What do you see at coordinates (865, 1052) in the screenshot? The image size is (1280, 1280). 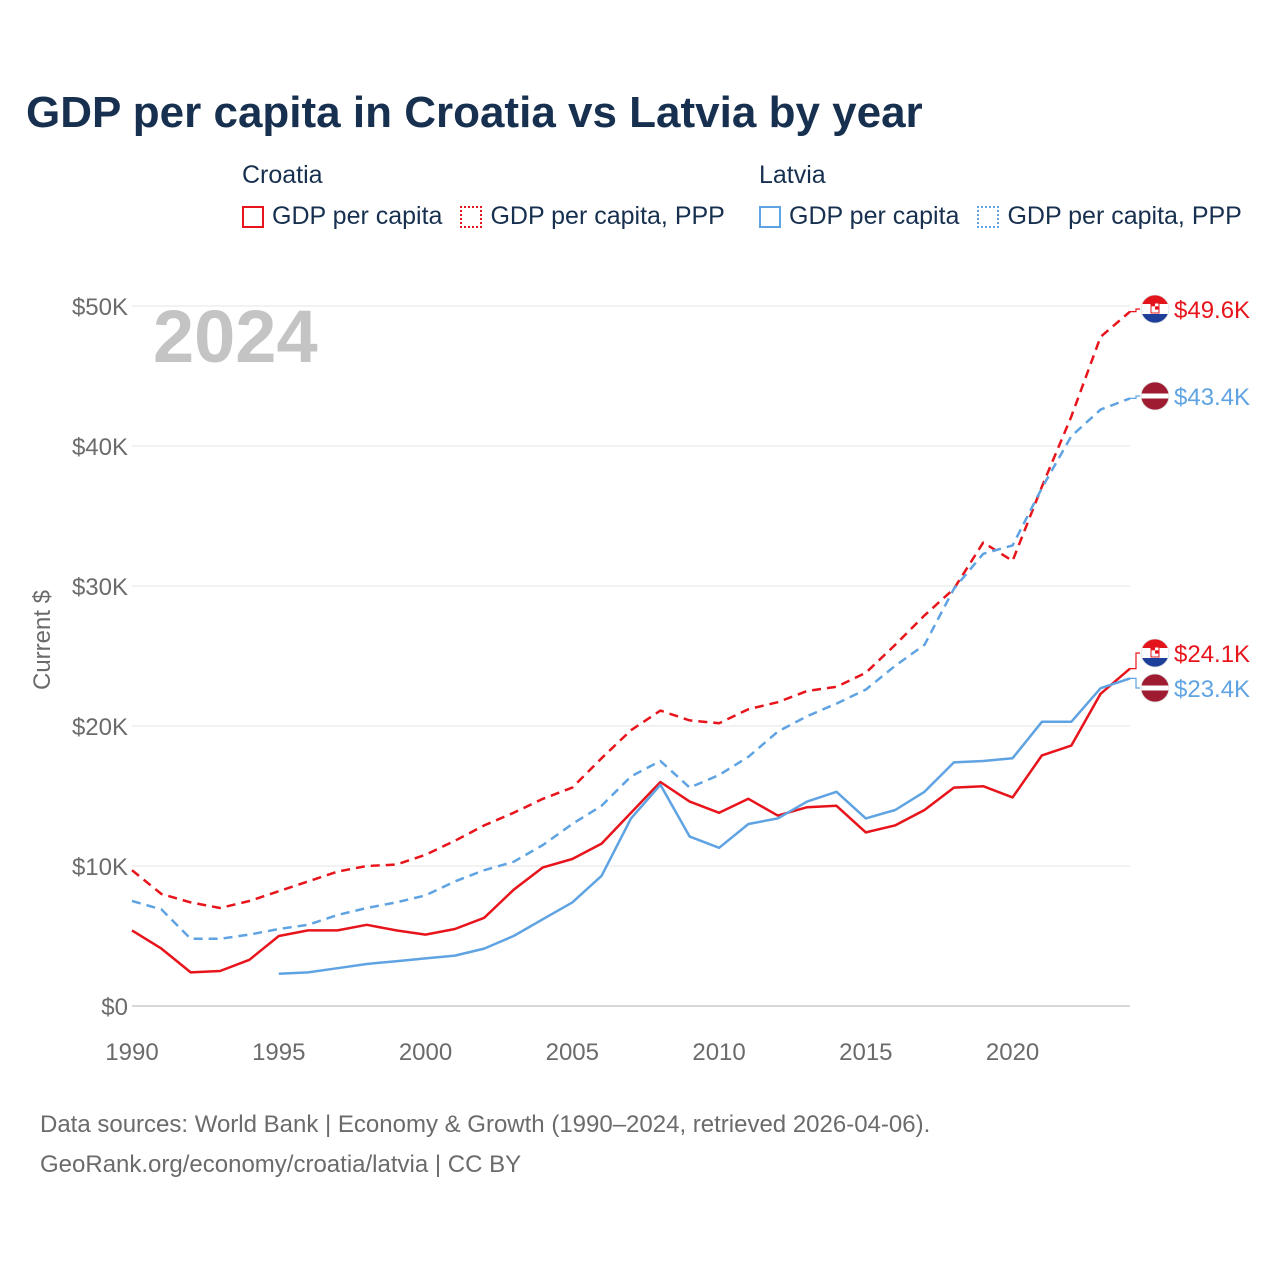 I see `x-tick-label: 2015` at bounding box center [865, 1052].